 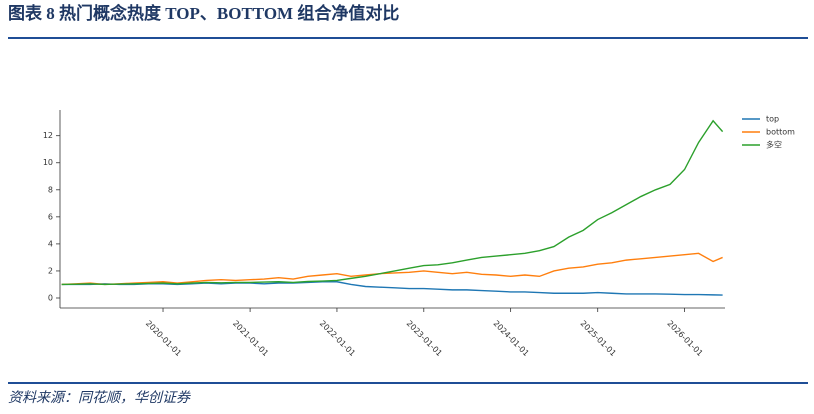 What do you see at coordinates (203, 13) in the screenshot?
I see `figure-title: 图表 8 热门概念热度 TOP、BOTTOM 组合净值对比` at bounding box center [203, 13].